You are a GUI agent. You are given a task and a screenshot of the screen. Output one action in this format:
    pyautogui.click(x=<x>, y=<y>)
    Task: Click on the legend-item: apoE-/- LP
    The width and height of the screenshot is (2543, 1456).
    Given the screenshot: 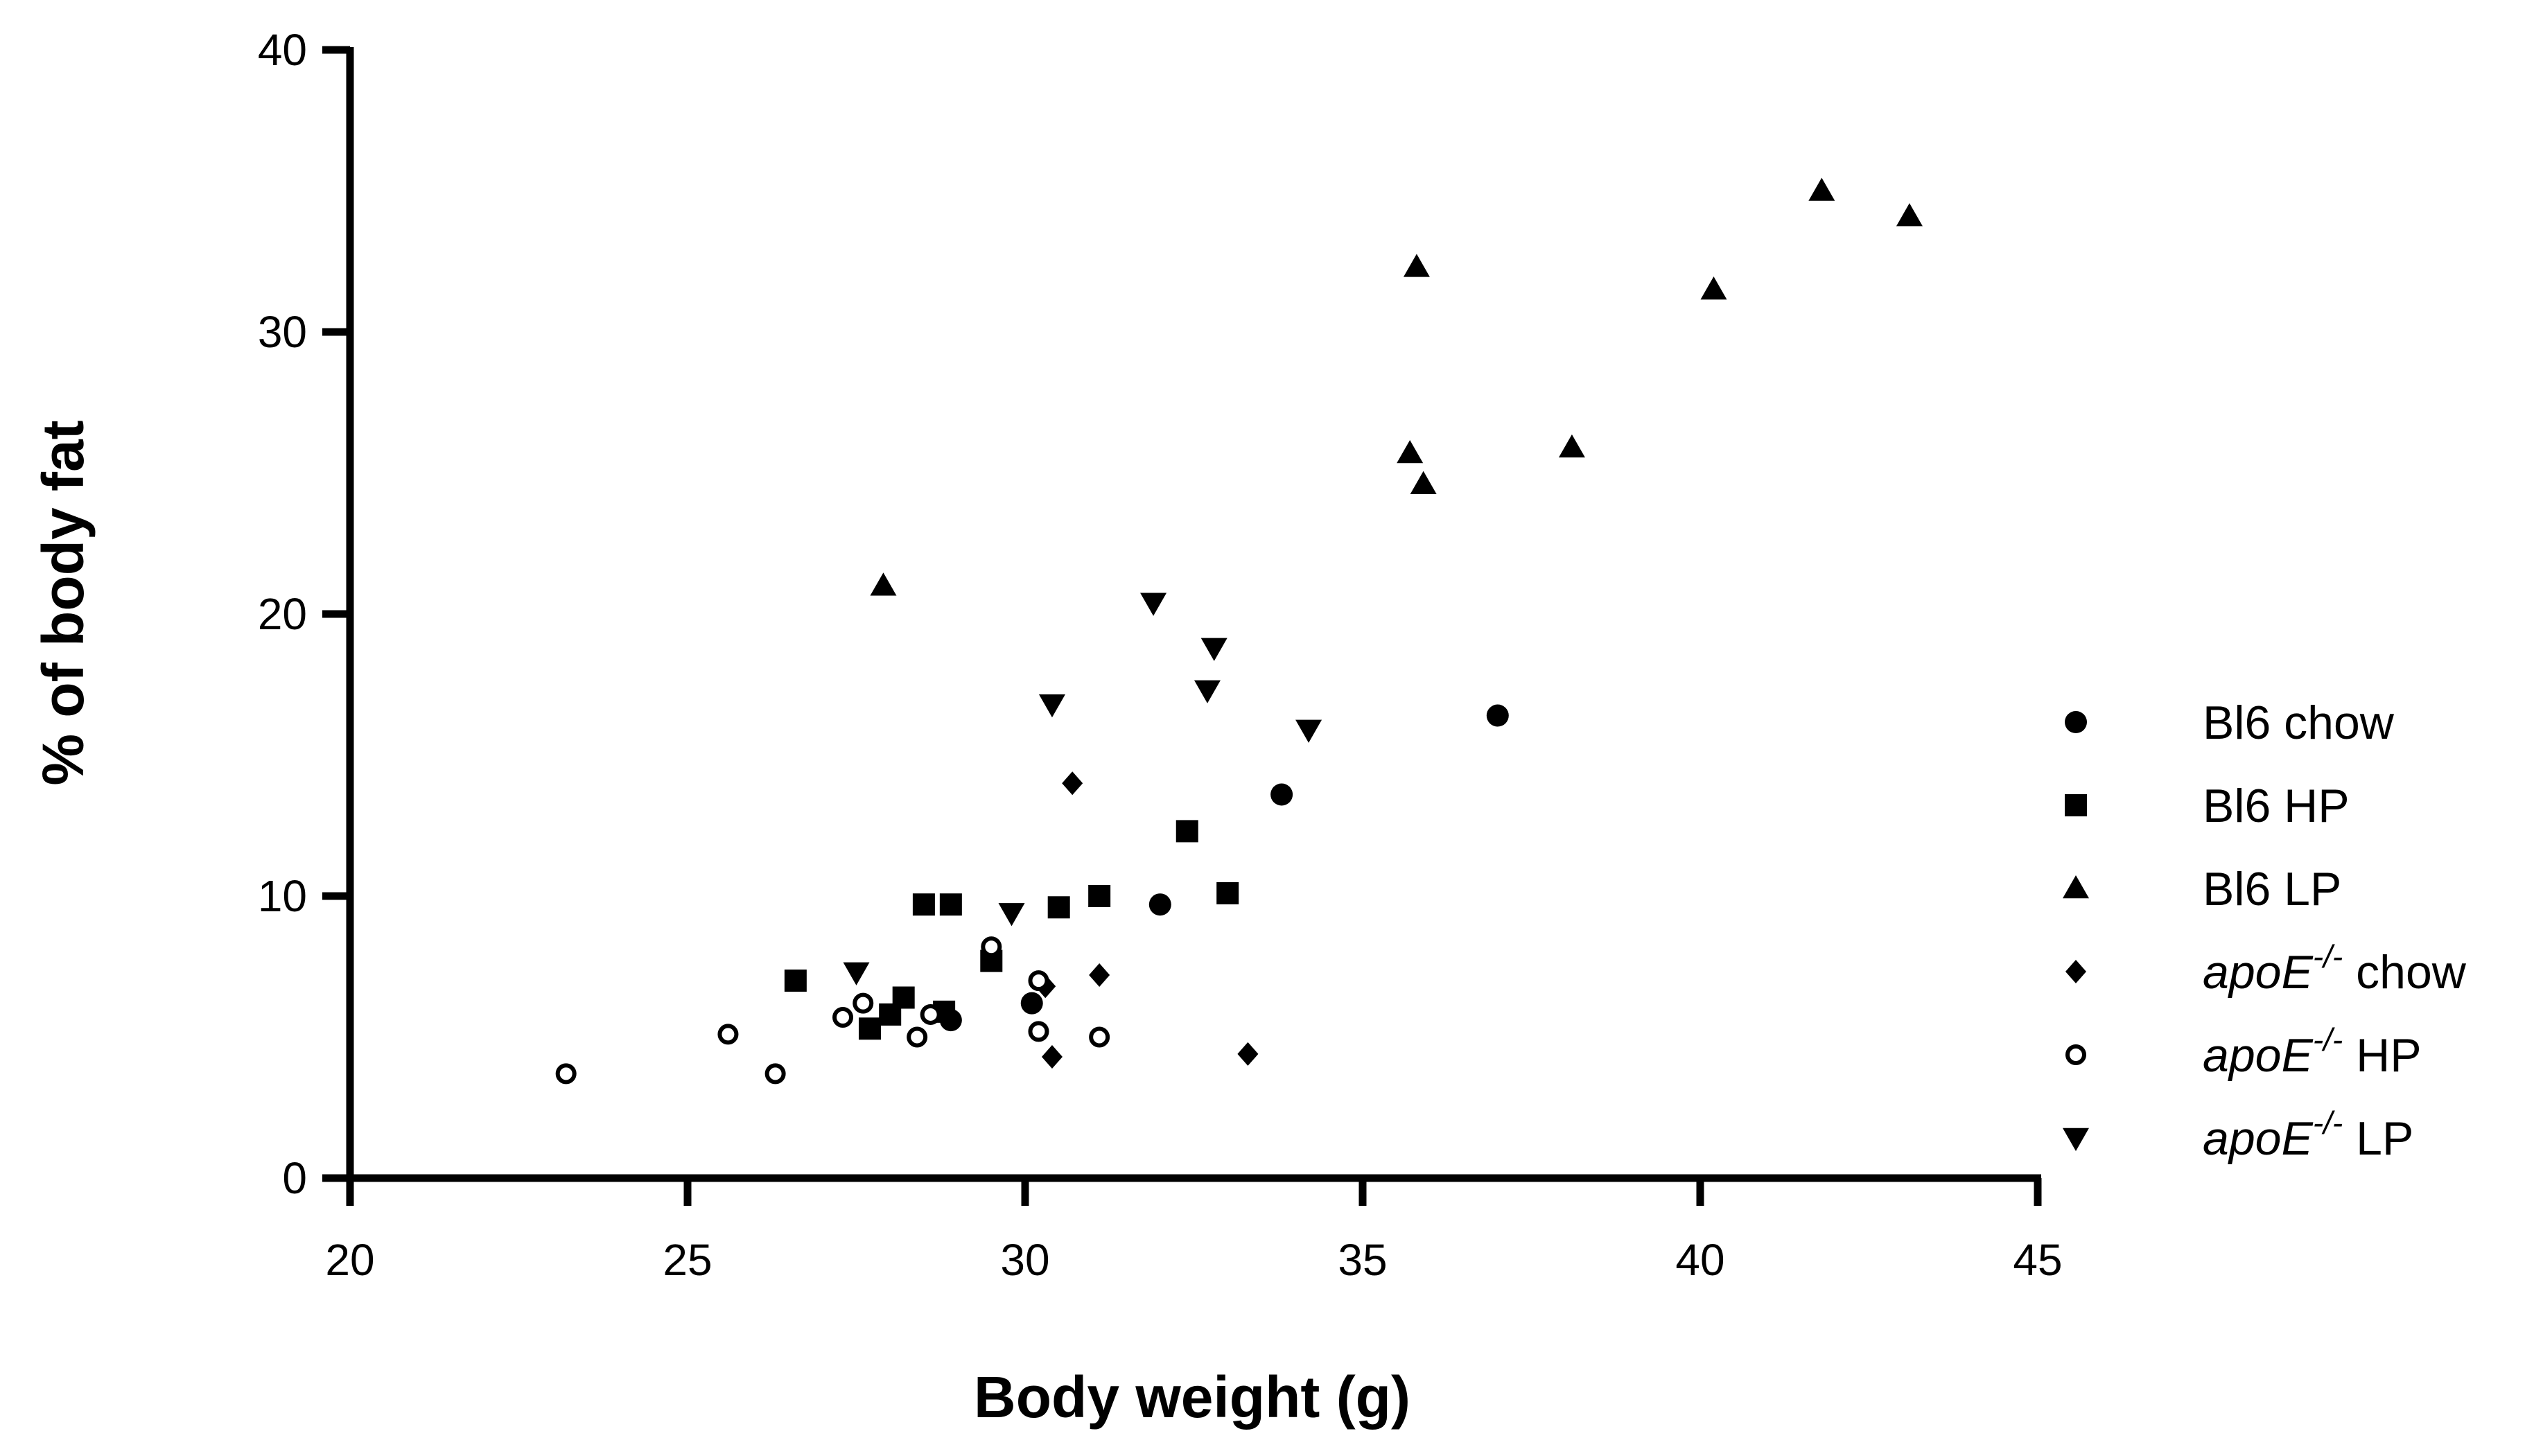 What is the action you would take?
    pyautogui.click(x=2238, y=1135)
    